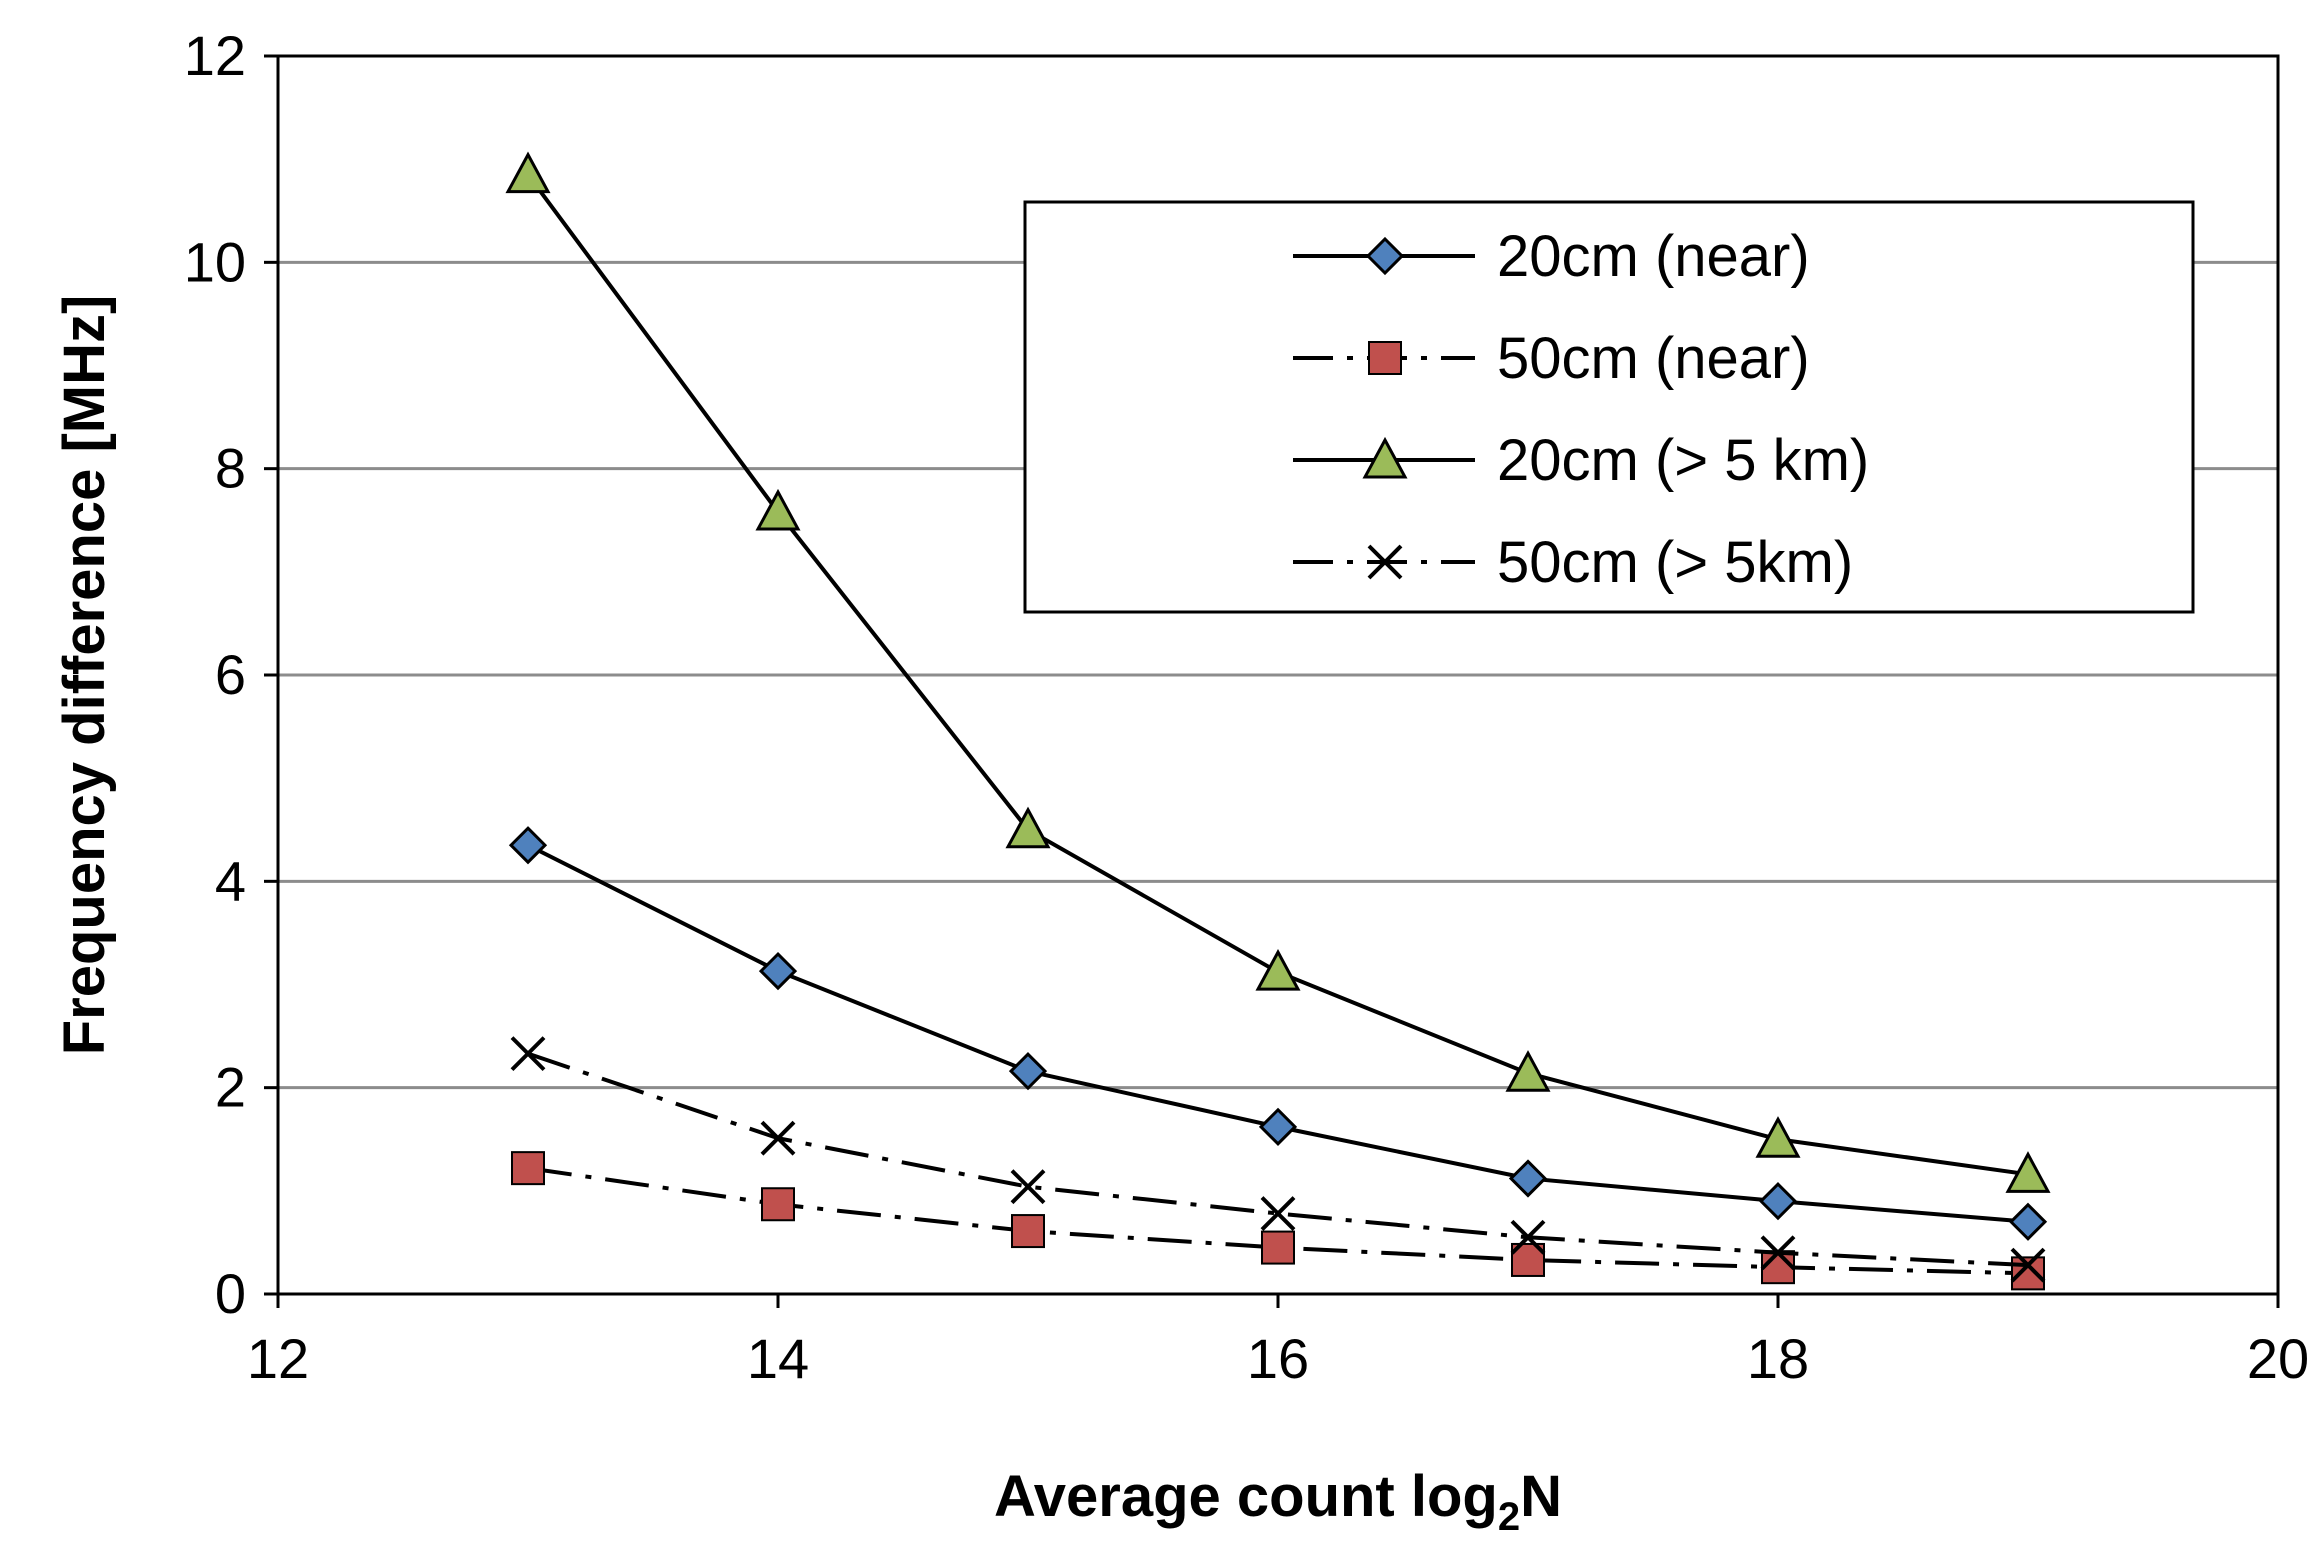  What do you see at coordinates (1653, 358) in the screenshot?
I see `legend-label-2: 50cm (near)` at bounding box center [1653, 358].